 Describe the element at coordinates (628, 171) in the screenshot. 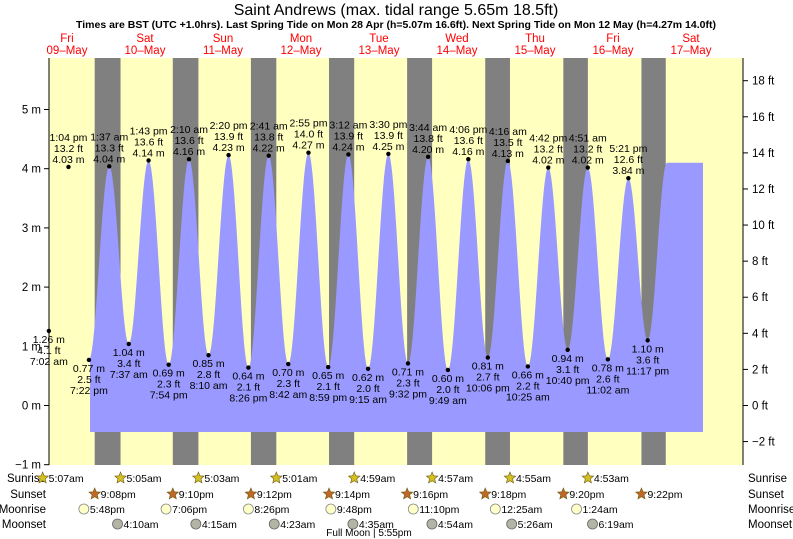

I see `tide-height-m: 3.84 m` at that location.